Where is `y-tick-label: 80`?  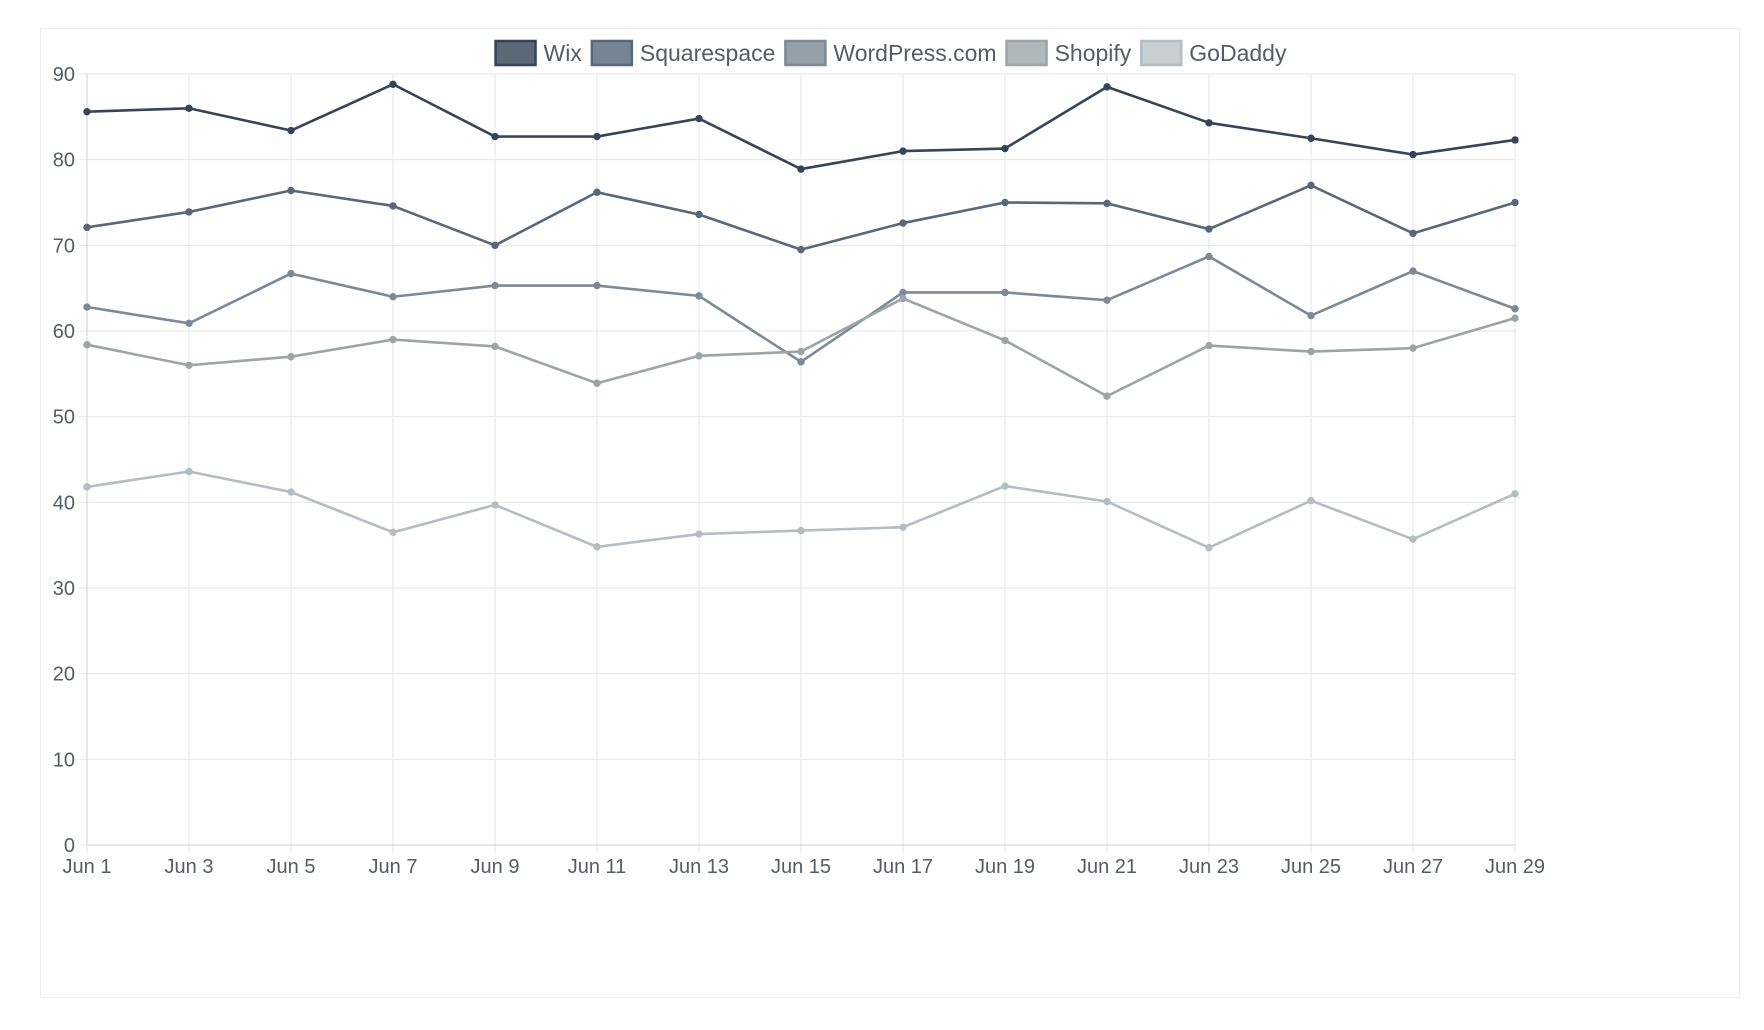
y-tick-label: 80 is located at coordinates (64, 161).